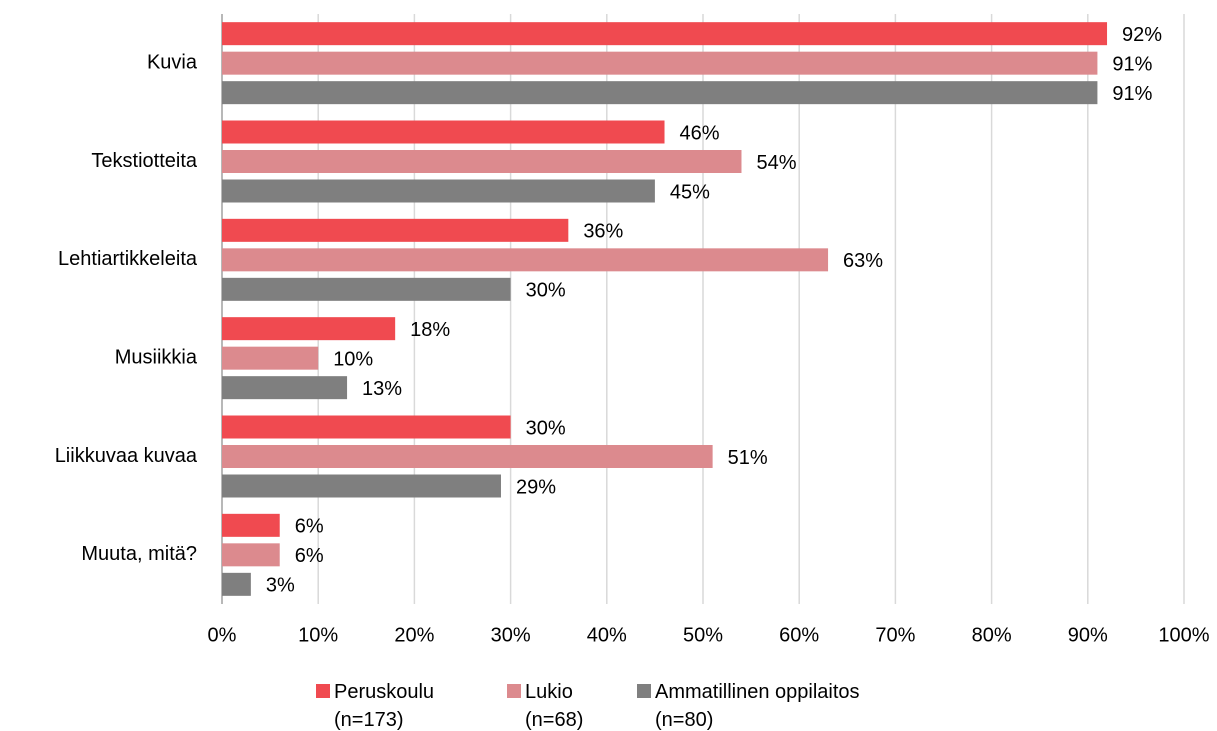 Image resolution: width=1217 pixels, height=731 pixels. Describe the element at coordinates (703, 635) in the screenshot. I see `x-tick-label: 50%` at that location.